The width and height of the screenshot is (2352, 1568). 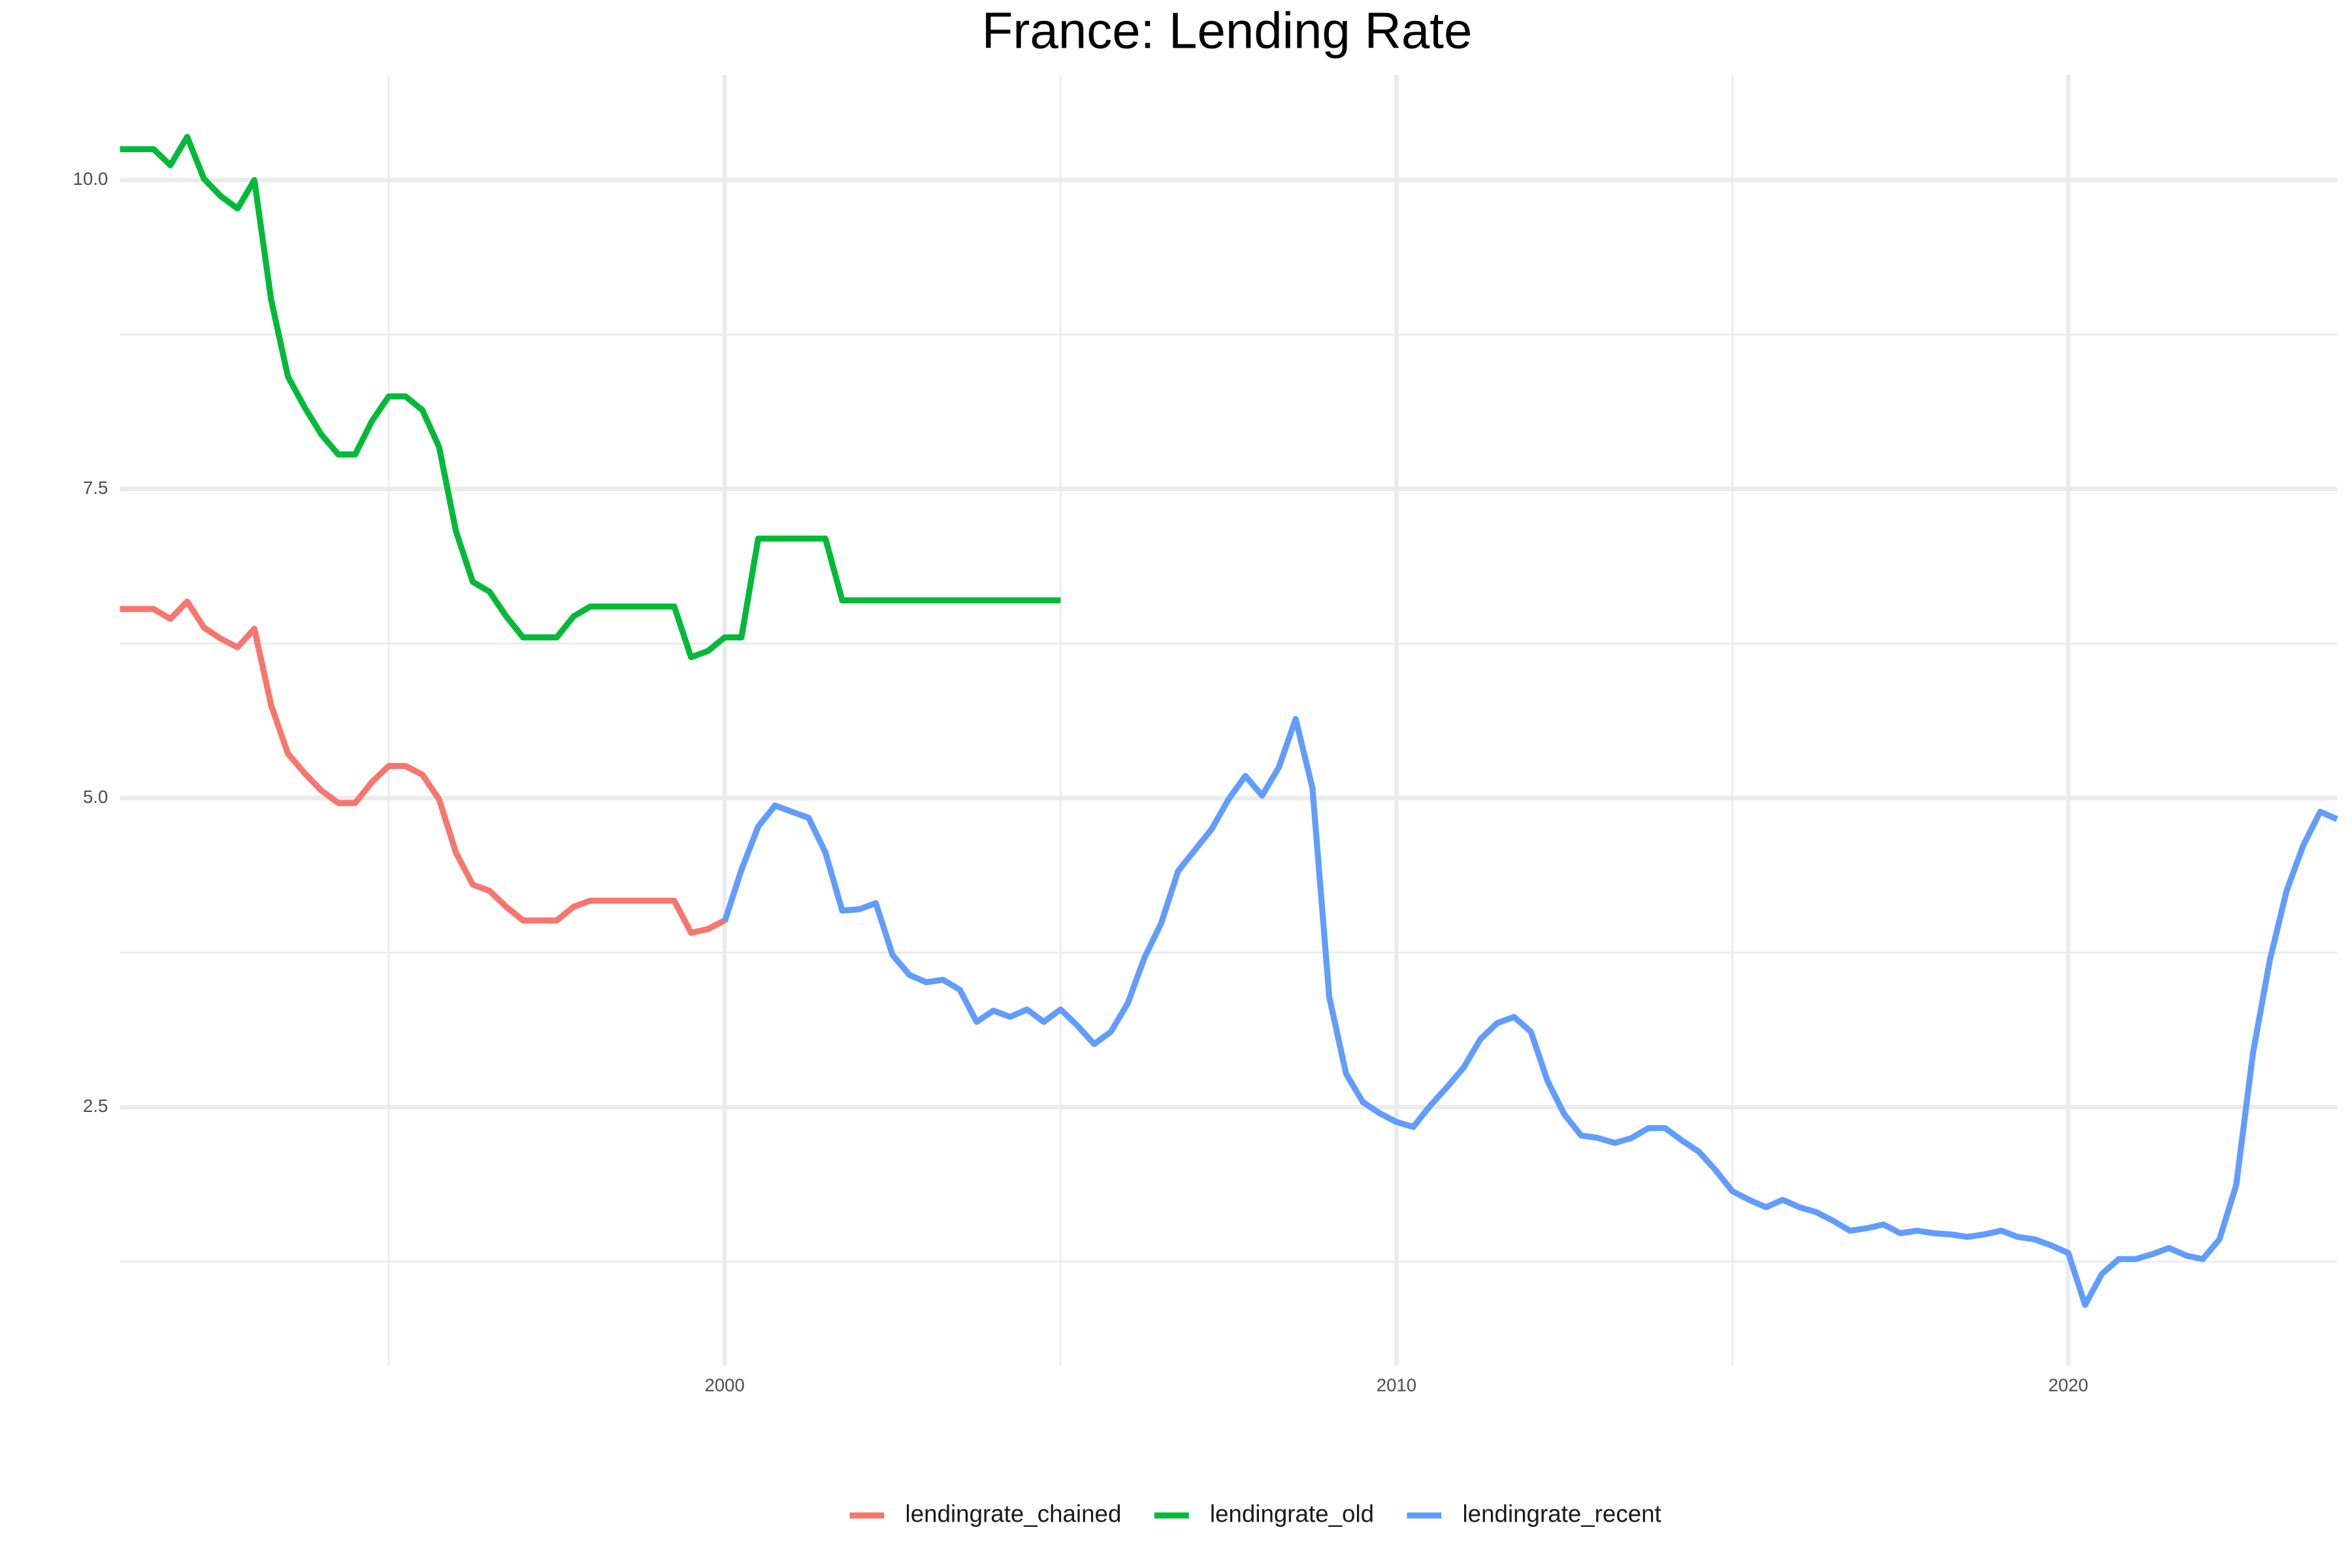 I want to click on legend-label: lendingrate_recent, so click(x=1562, y=1513).